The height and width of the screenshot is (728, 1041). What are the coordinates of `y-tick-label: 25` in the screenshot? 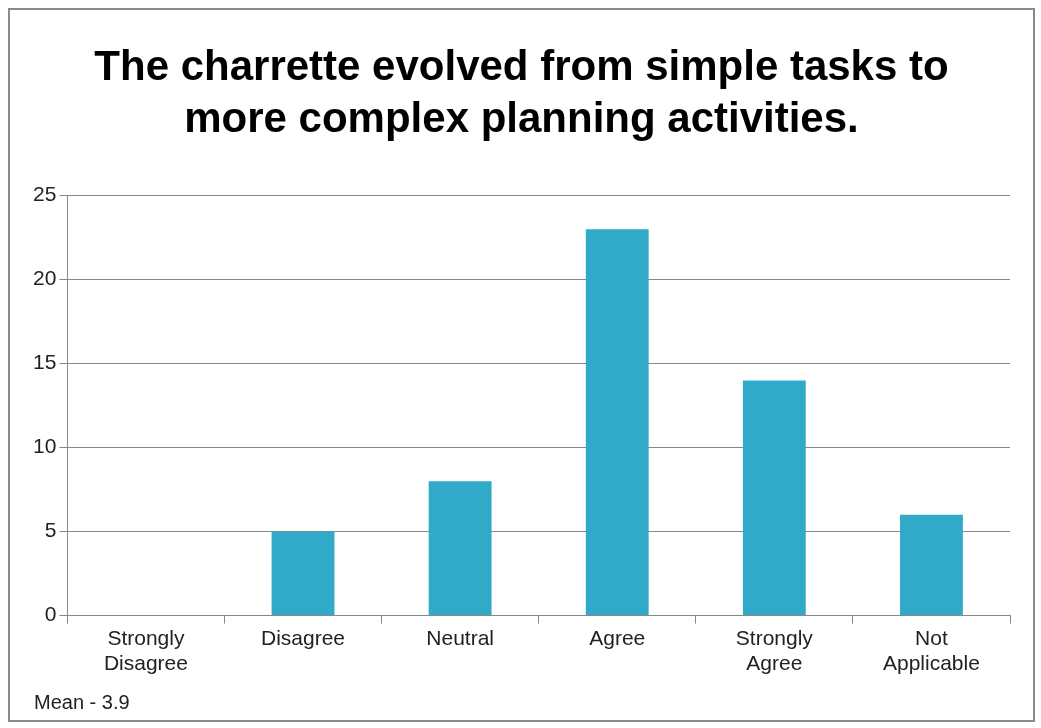 It's located at (45, 194).